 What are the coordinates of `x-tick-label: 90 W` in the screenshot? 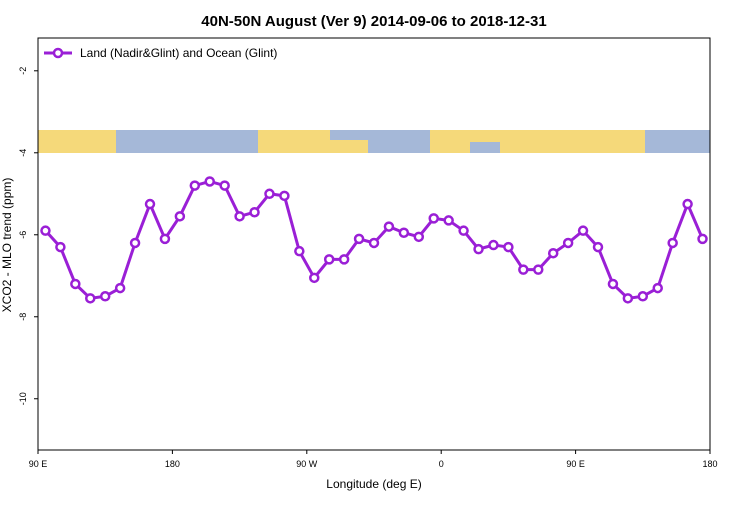 It's located at (307, 464).